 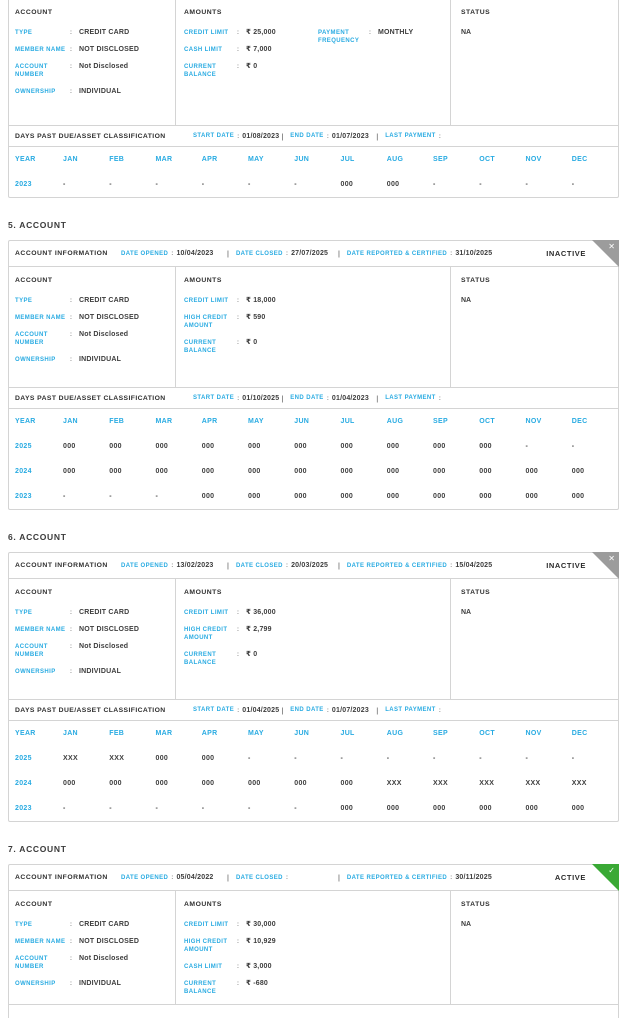 What do you see at coordinates (164, 421) in the screenshot?
I see `dpd-month-header: MAR` at bounding box center [164, 421].